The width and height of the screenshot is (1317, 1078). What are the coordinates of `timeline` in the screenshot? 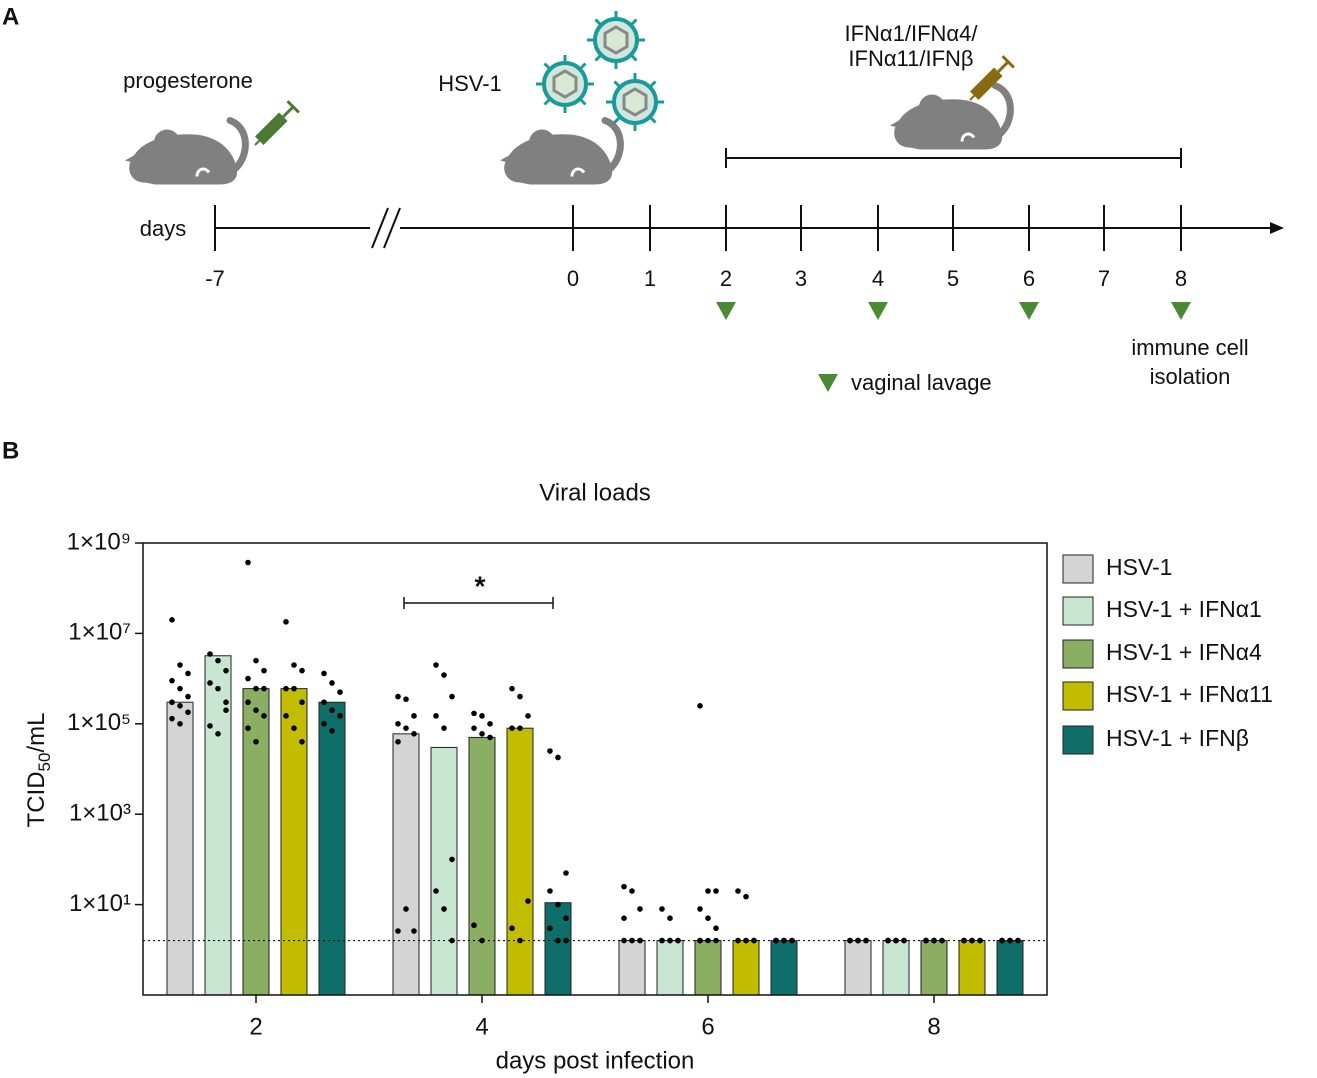 It's located at (749, 228).